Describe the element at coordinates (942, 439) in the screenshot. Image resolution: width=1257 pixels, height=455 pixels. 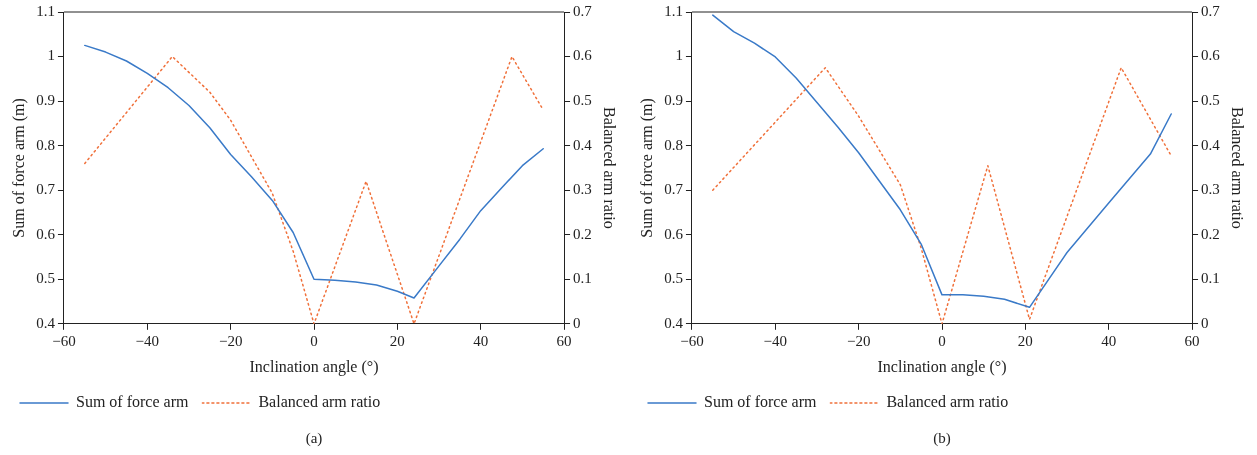
I see `text: (b)` at that location.